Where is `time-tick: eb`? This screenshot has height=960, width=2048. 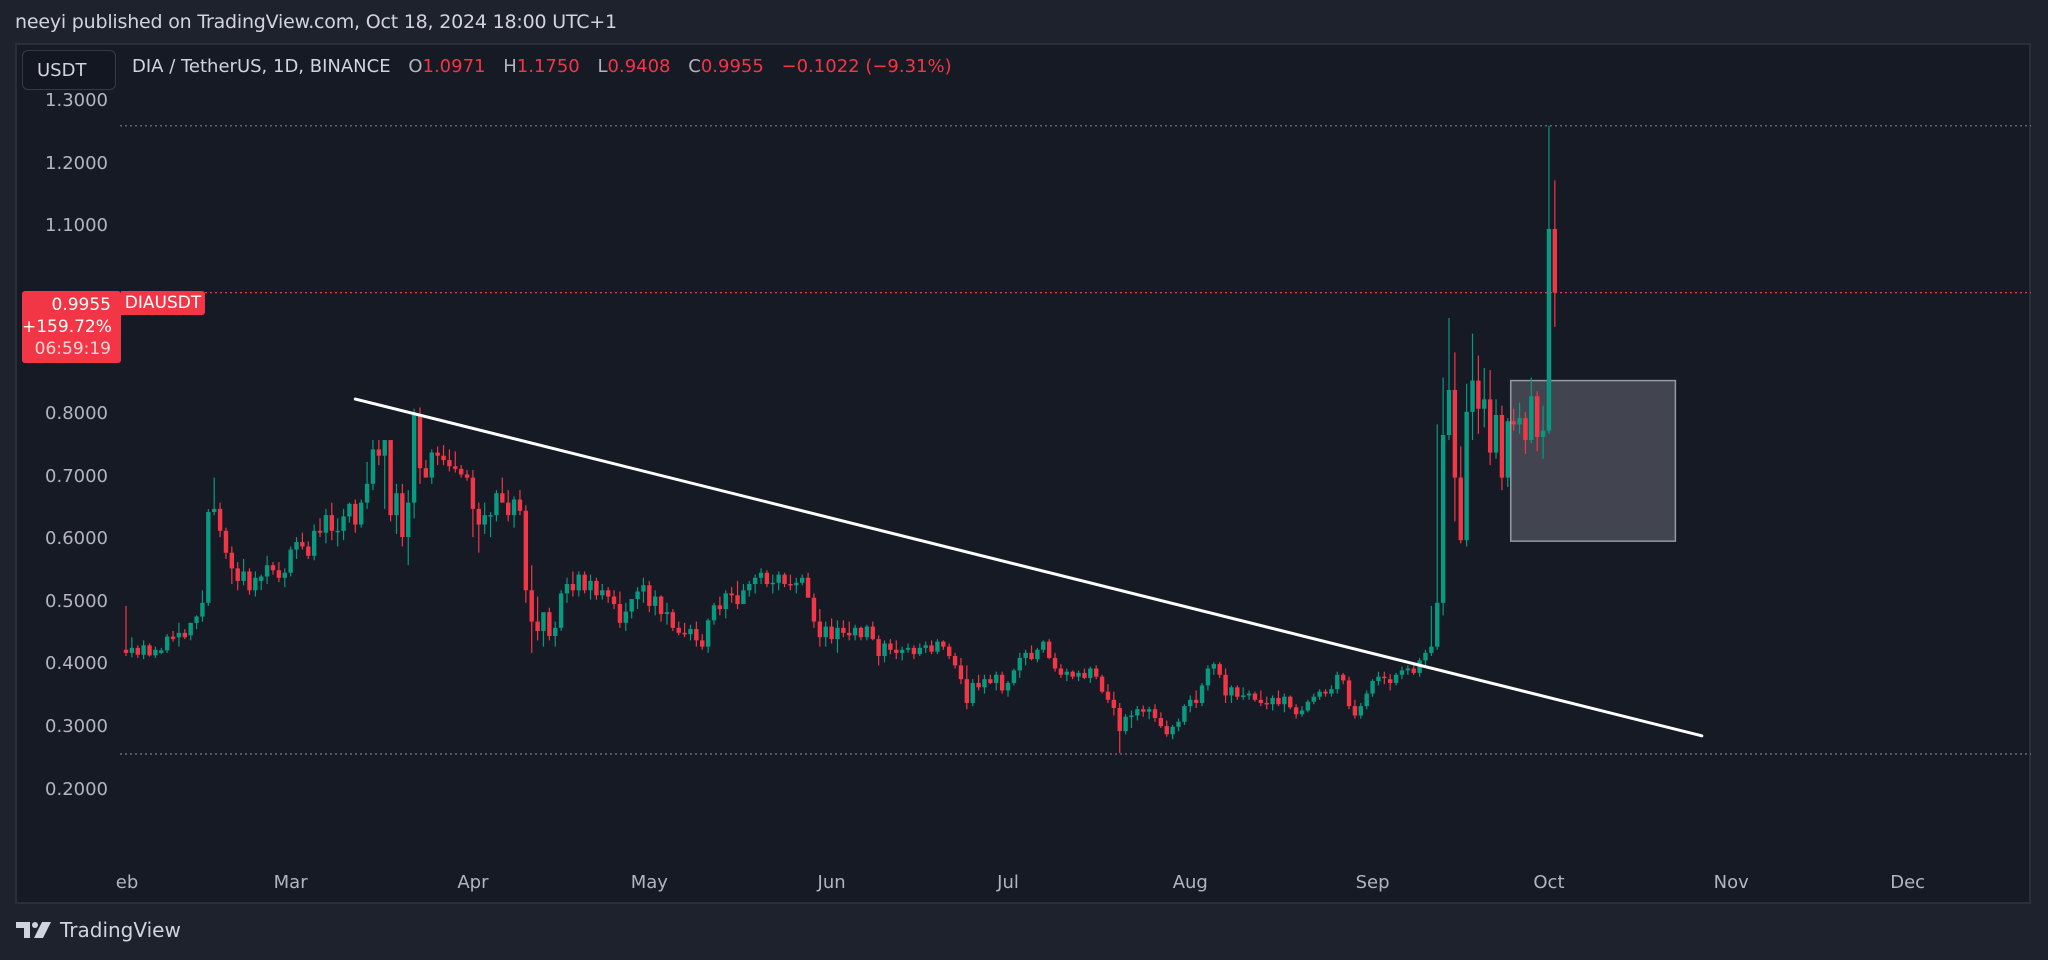 time-tick: eb is located at coordinates (127, 882).